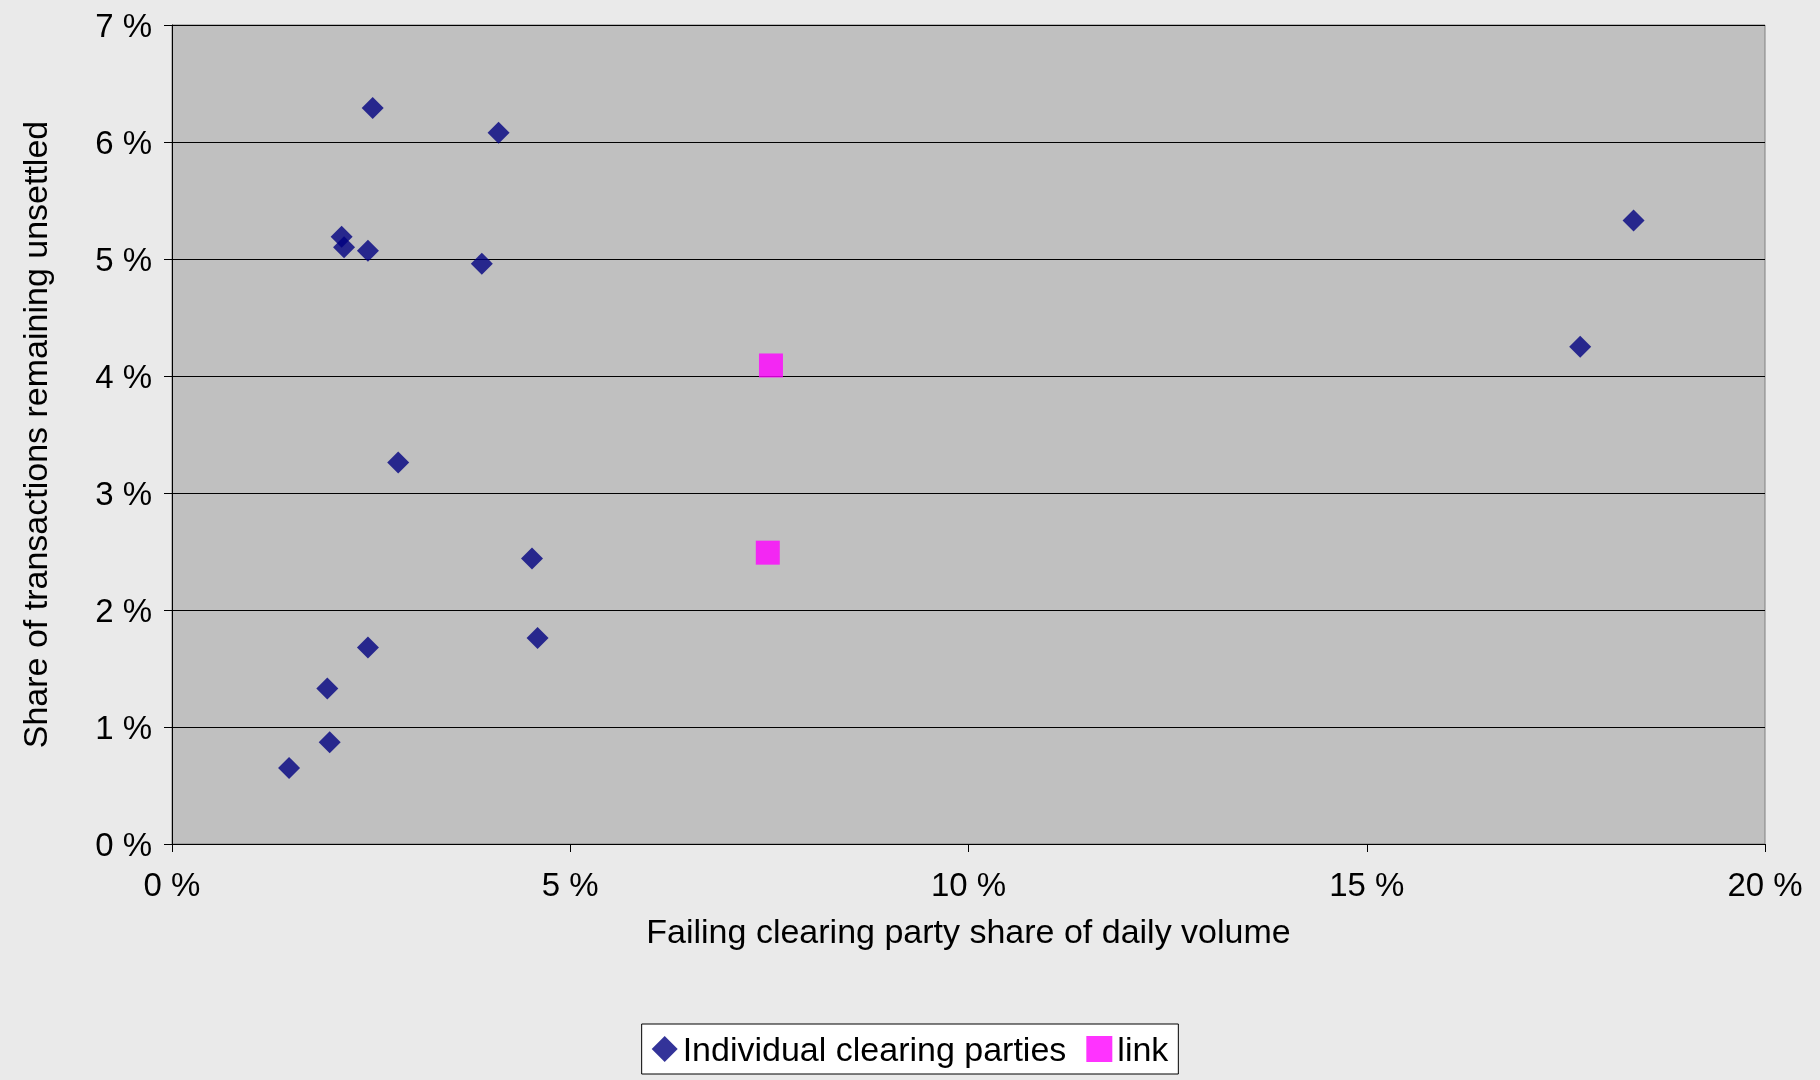  Describe the element at coordinates (35, 434) in the screenshot. I see `y-axis-title: Share of transactions remaining unsettled` at that location.